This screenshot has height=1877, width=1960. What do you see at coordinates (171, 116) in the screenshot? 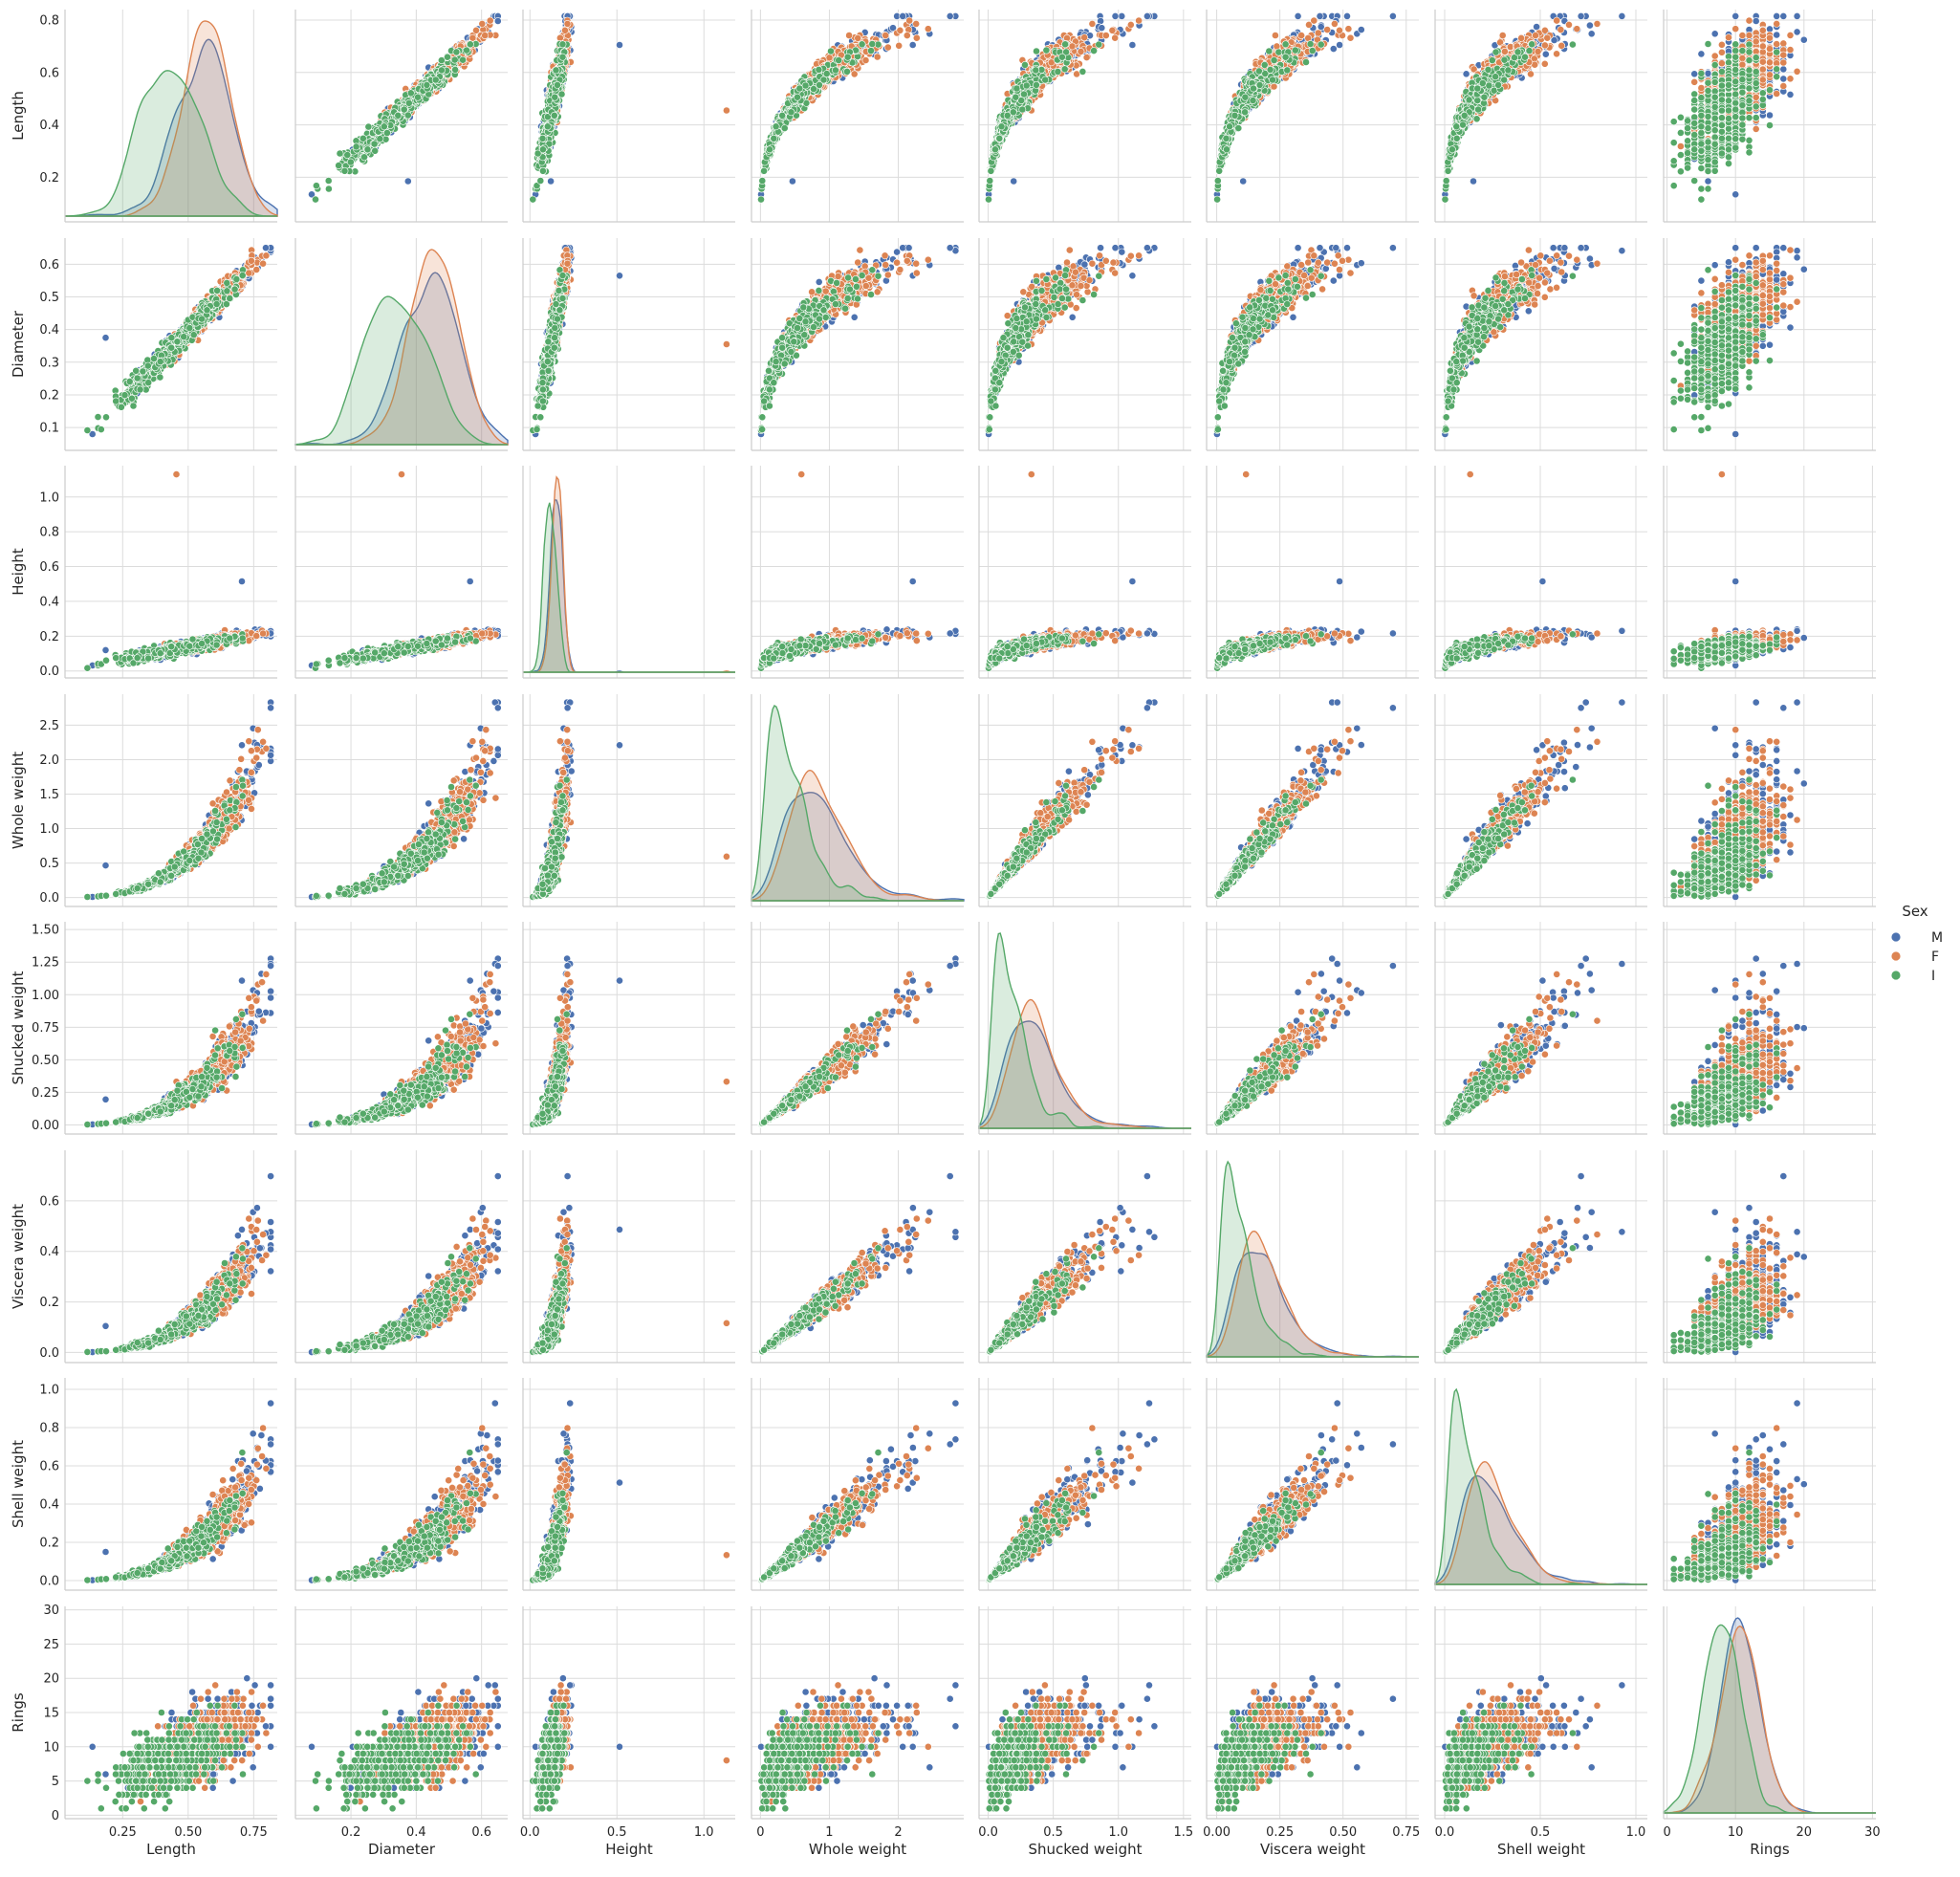
I see `cell-length-vs-length` at bounding box center [171, 116].